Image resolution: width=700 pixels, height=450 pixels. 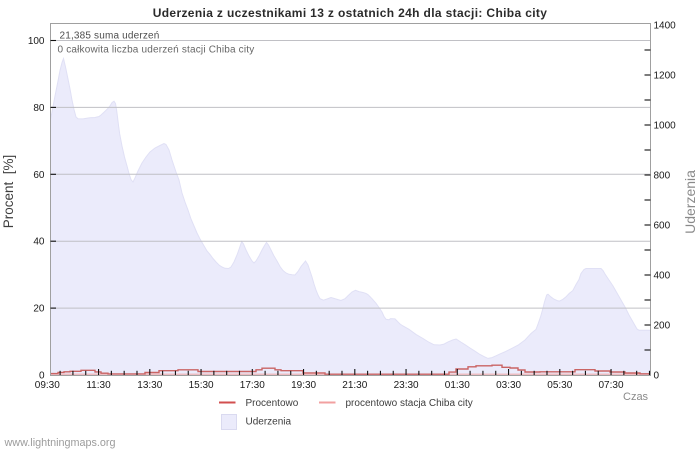 I want to click on svg-text: 19:30, so click(x=303, y=385).